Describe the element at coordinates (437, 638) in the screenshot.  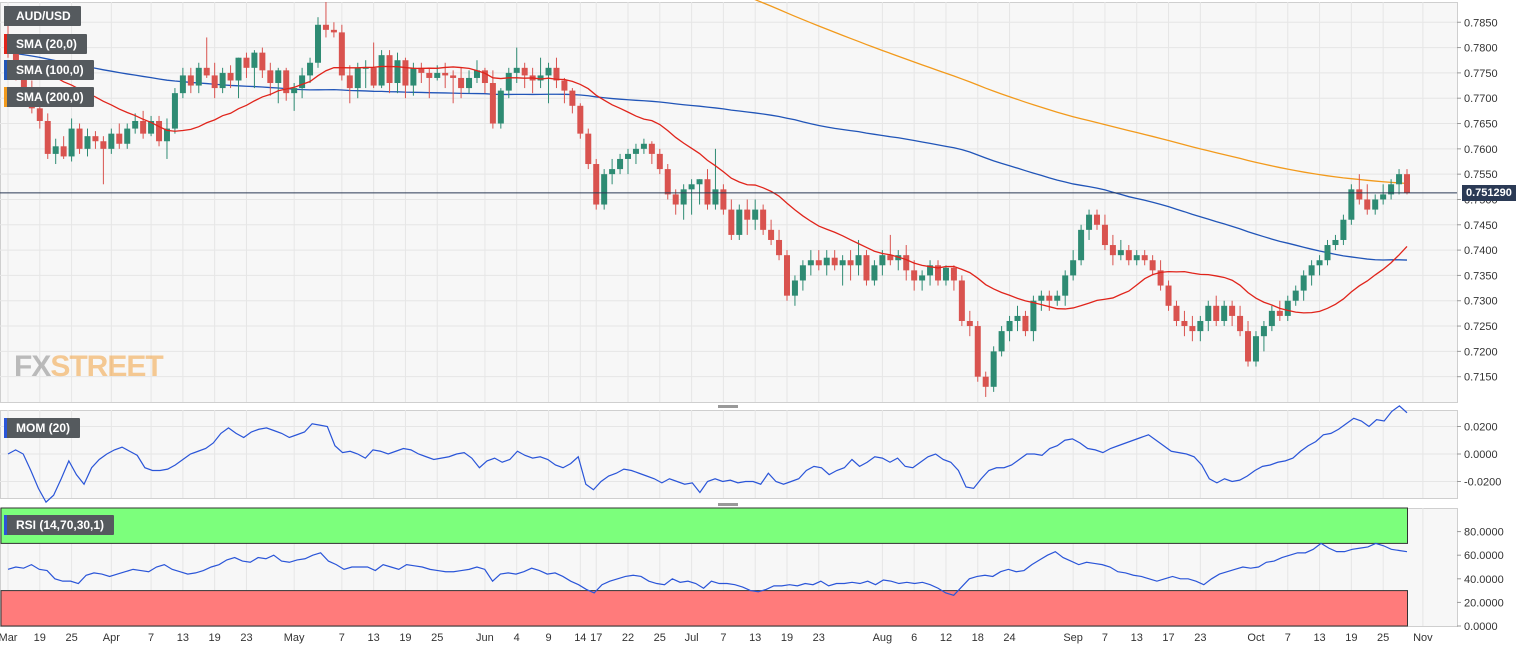
I see `date-tick-label: 25` at that location.